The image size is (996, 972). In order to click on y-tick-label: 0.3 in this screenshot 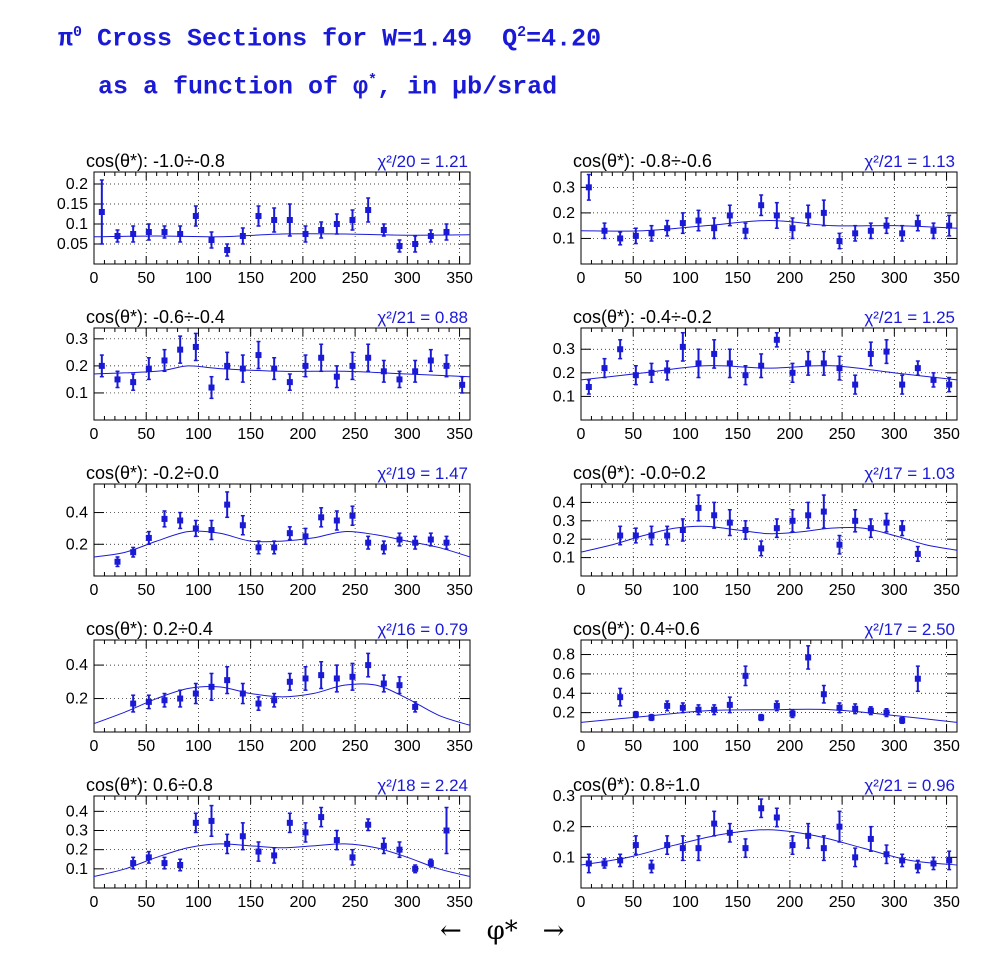, I will do `click(77, 339)`.